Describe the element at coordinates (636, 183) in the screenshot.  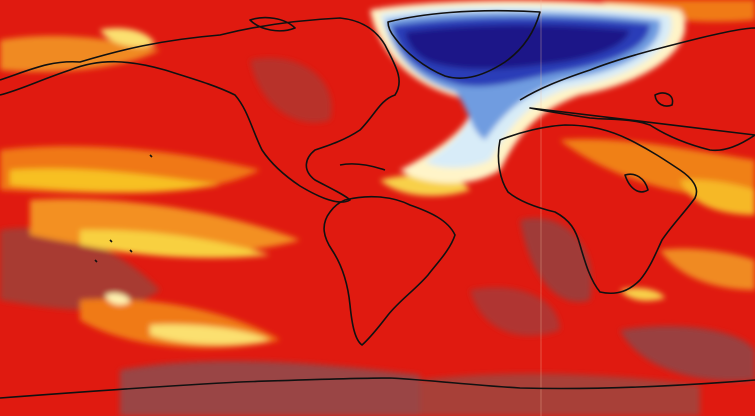
I see `arabia-detail` at that location.